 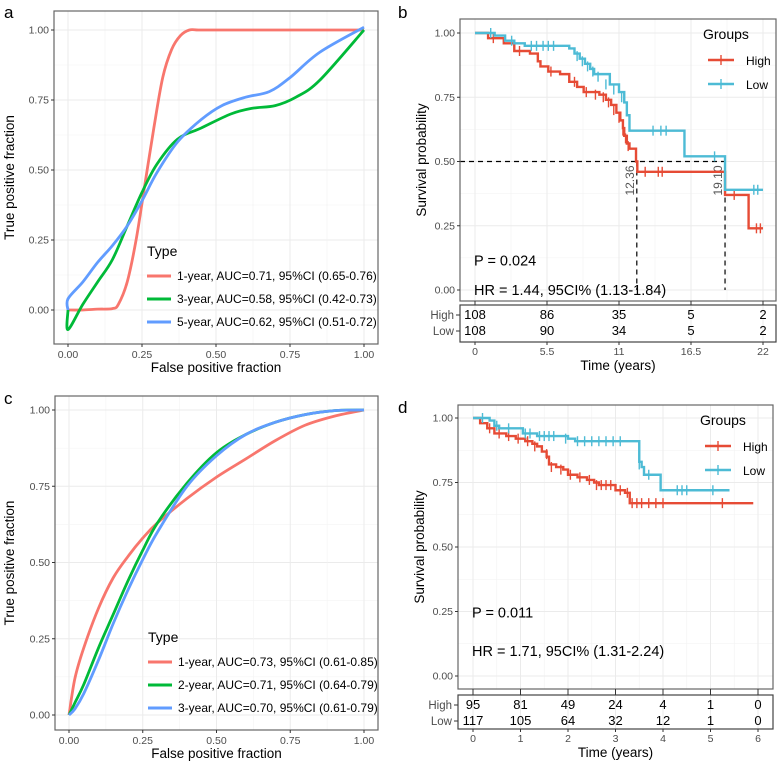 What do you see at coordinates (619, 352) in the screenshot?
I see `x-tick-label: 11` at bounding box center [619, 352].